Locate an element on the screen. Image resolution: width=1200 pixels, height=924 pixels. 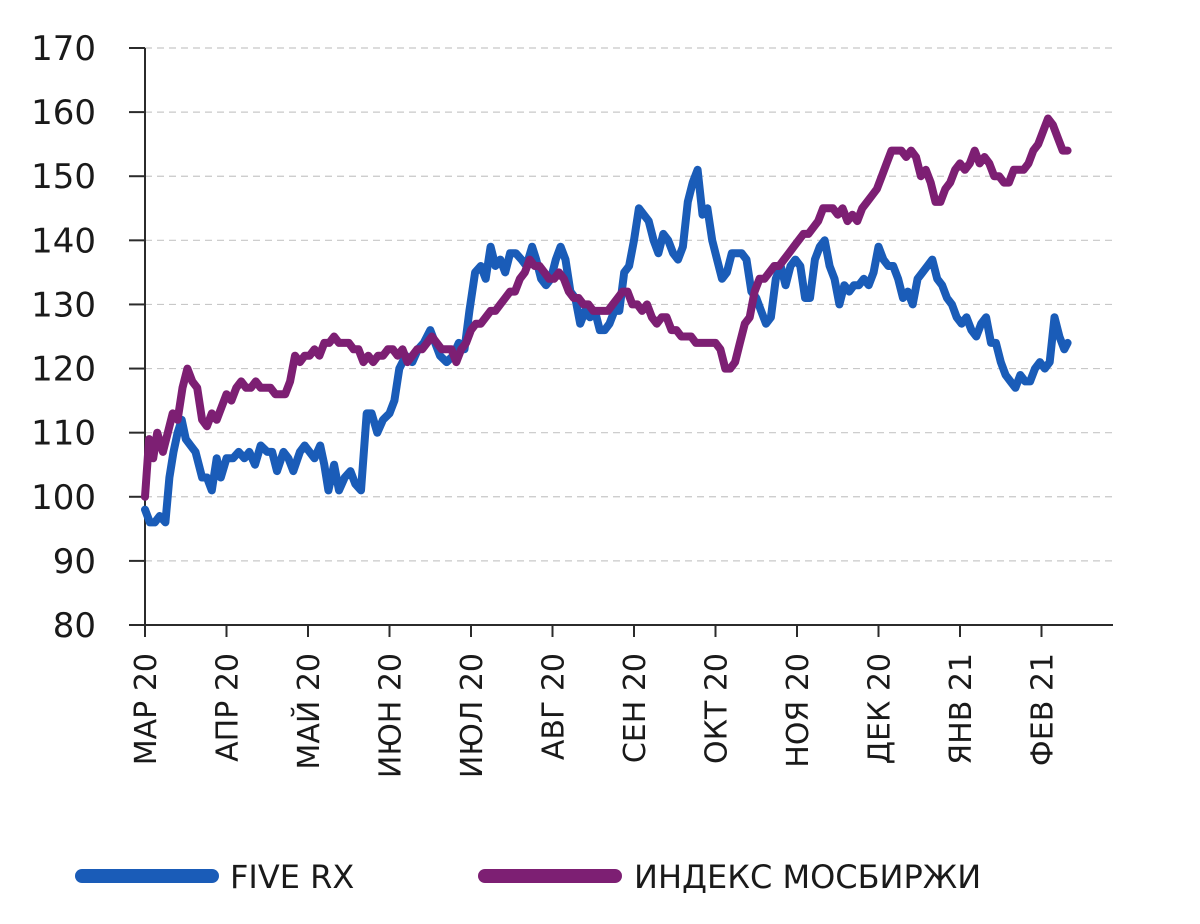
x-tick-label: ИЮН 20 is located at coordinates (391, 715).